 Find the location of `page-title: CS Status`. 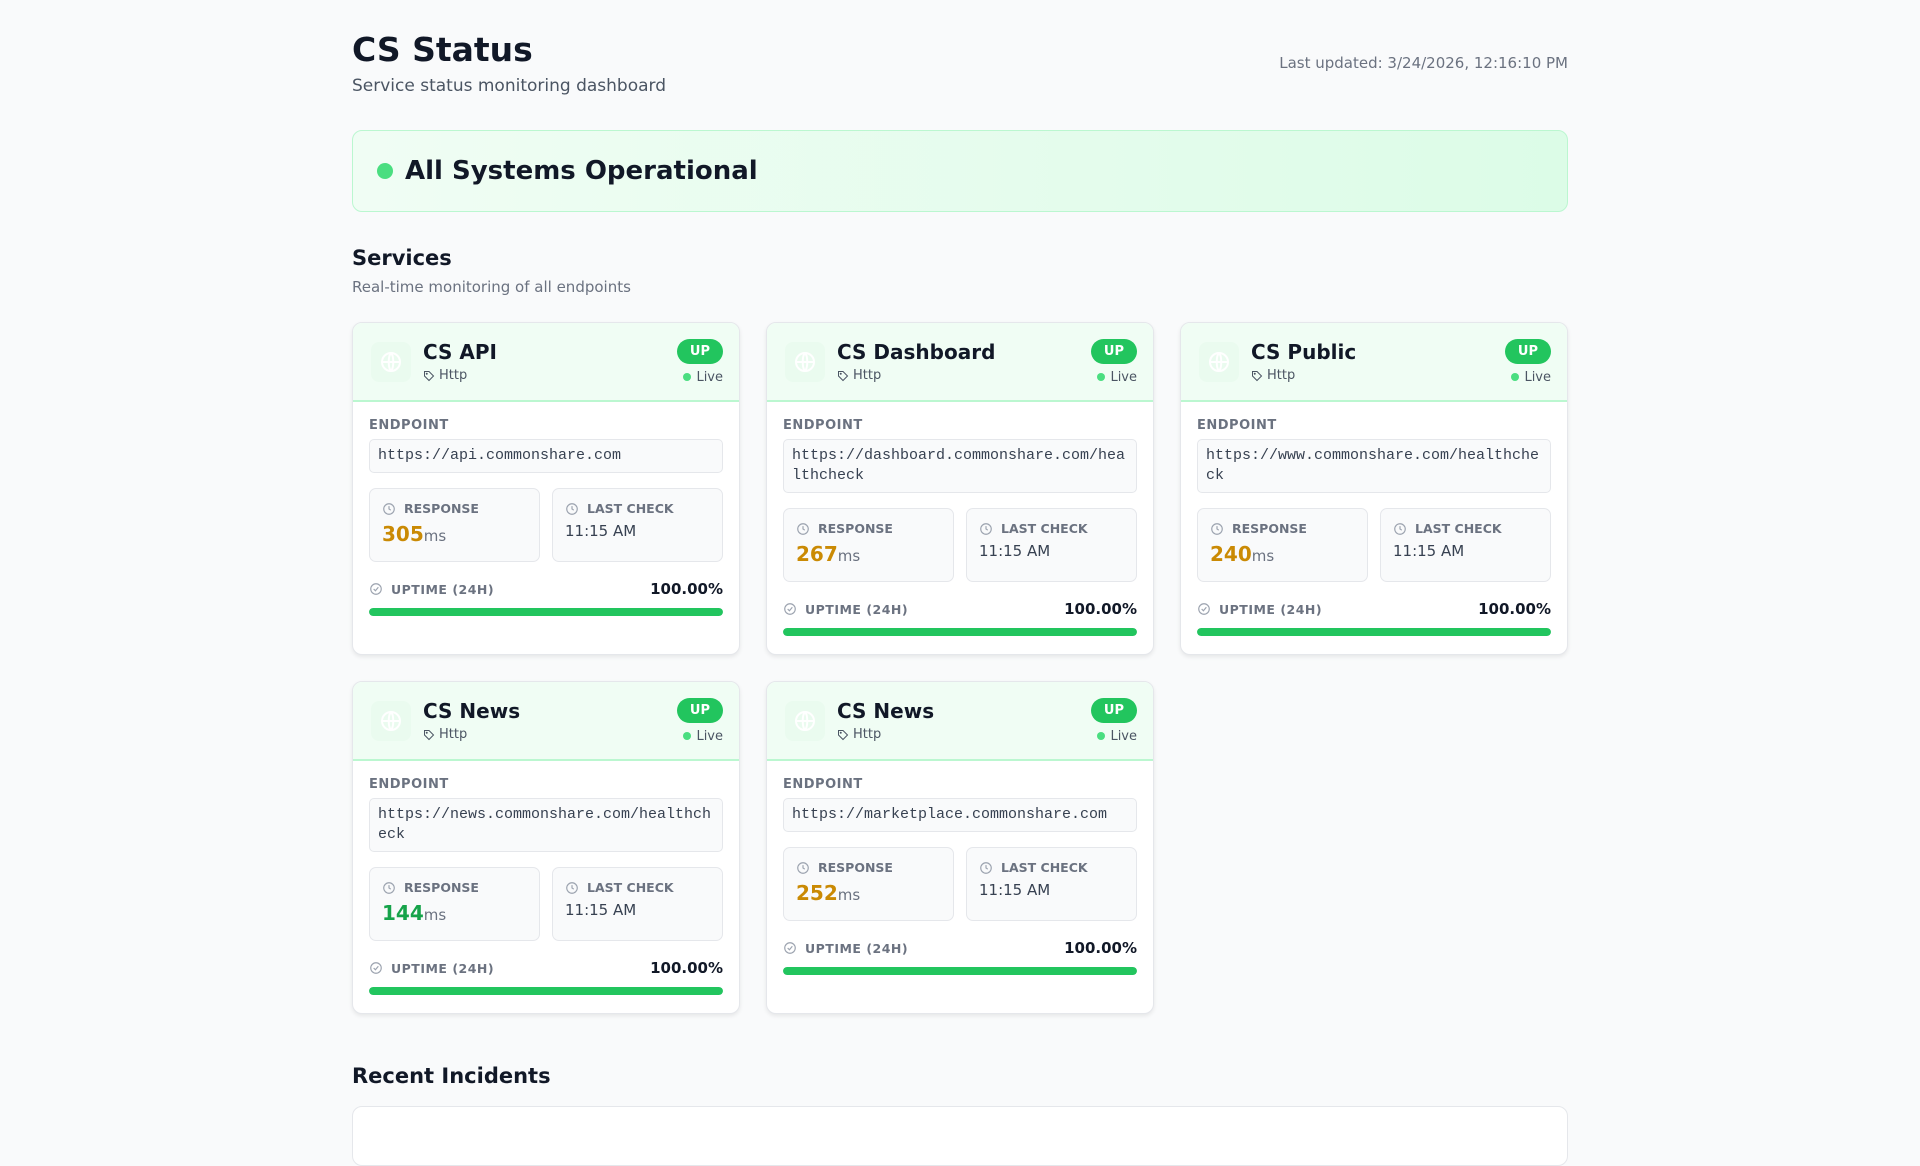

page-title: CS Status is located at coordinates (442, 49).